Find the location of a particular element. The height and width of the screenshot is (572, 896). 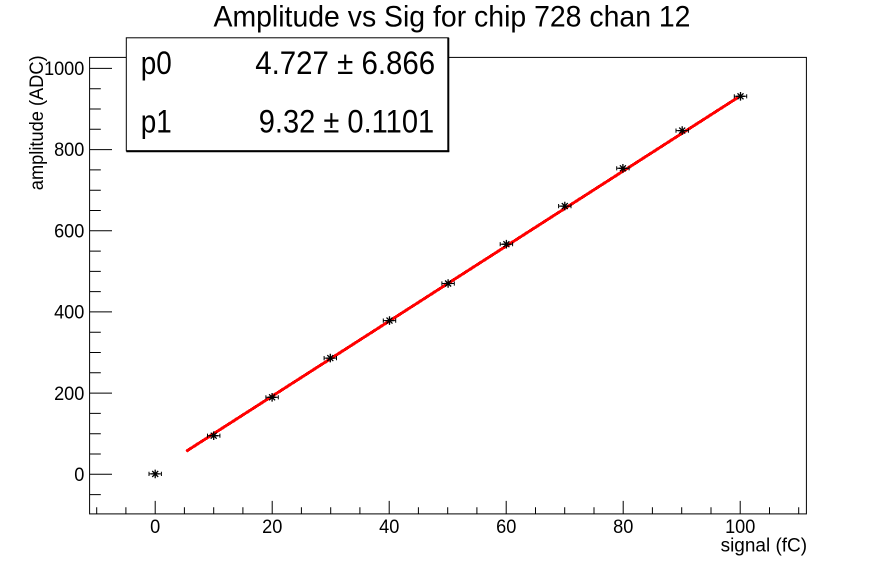

svg-text: 4.727 ± 6.866 is located at coordinates (345, 63).